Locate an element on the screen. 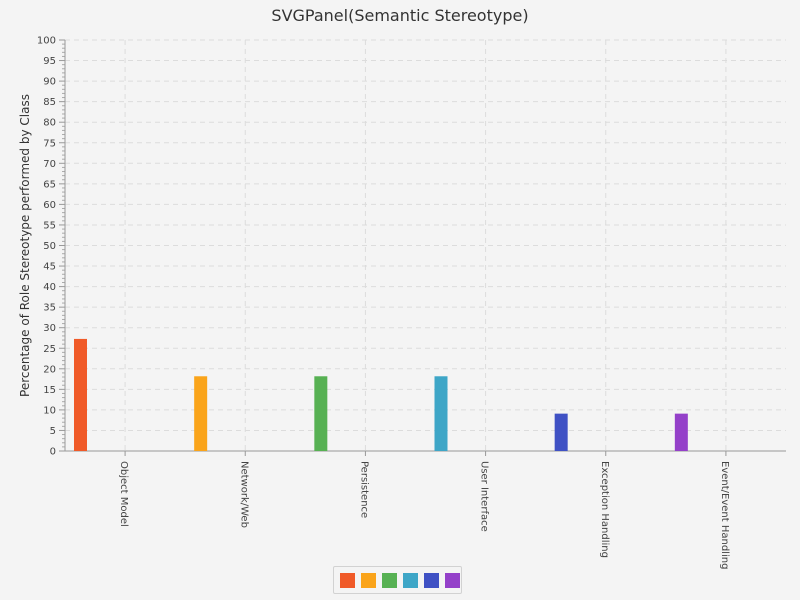  x-category-label: Persistence is located at coordinates (363, 489).